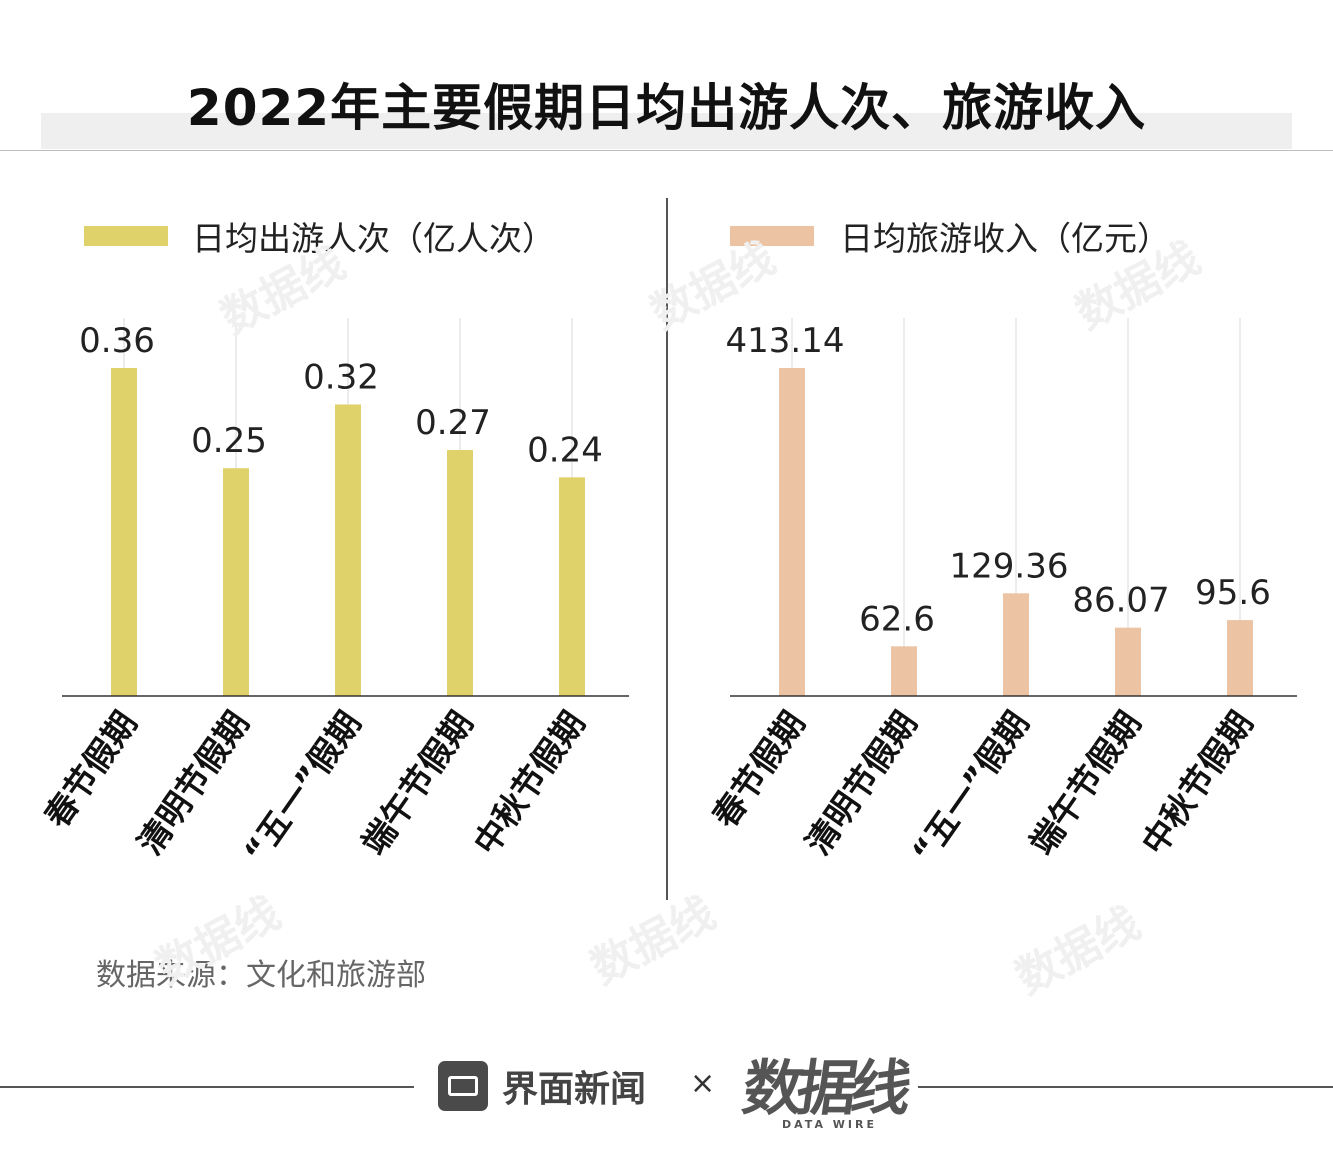  What do you see at coordinates (117, 341) in the screenshot?
I see `value-label-0: 0.36` at bounding box center [117, 341].